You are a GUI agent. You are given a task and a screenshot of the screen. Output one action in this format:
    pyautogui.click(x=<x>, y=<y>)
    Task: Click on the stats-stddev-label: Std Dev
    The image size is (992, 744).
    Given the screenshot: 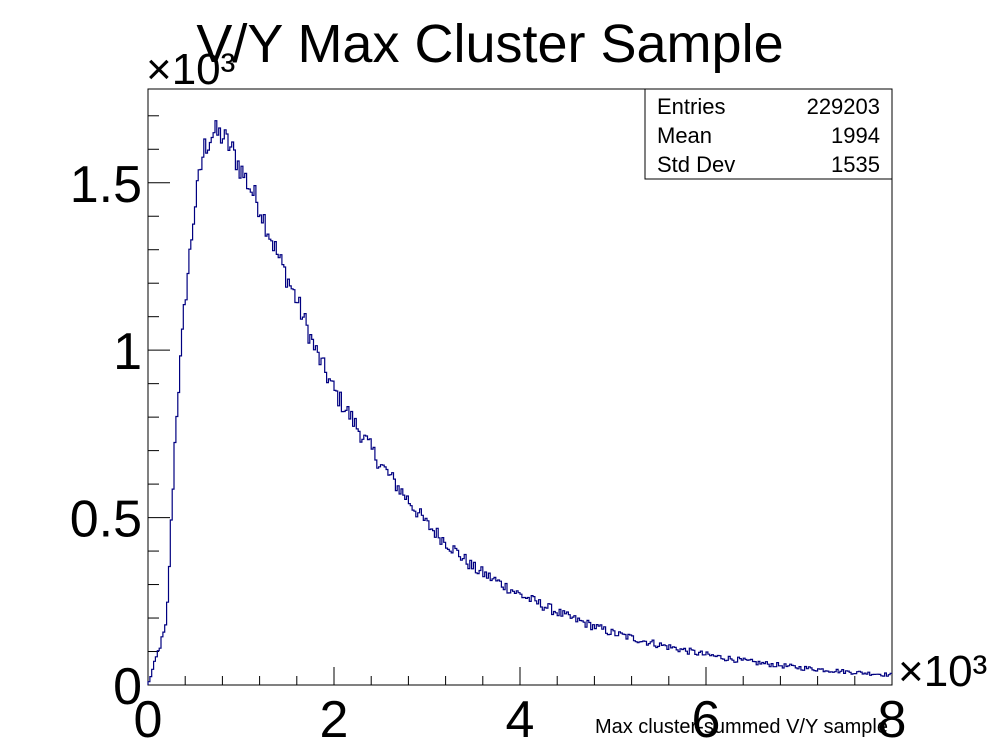 What is the action you would take?
    pyautogui.click(x=696, y=164)
    